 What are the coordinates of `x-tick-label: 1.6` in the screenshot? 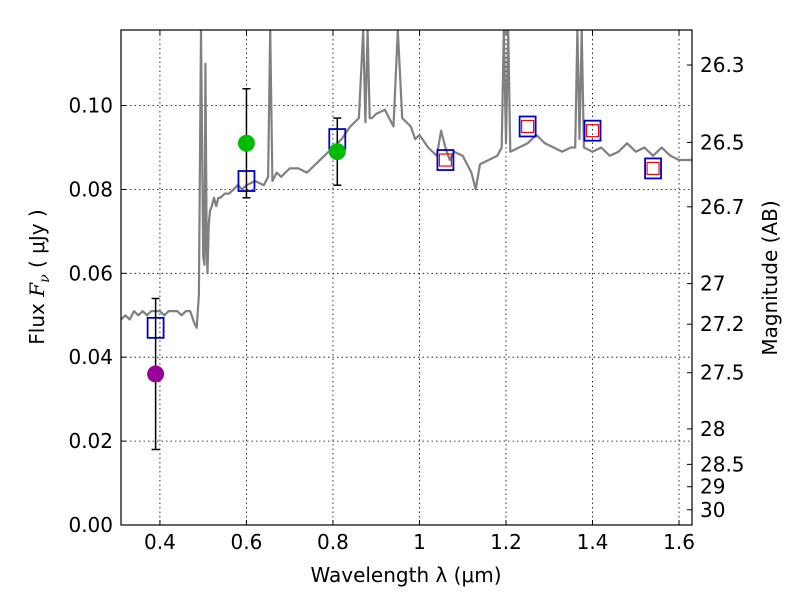 It's located at (679, 542).